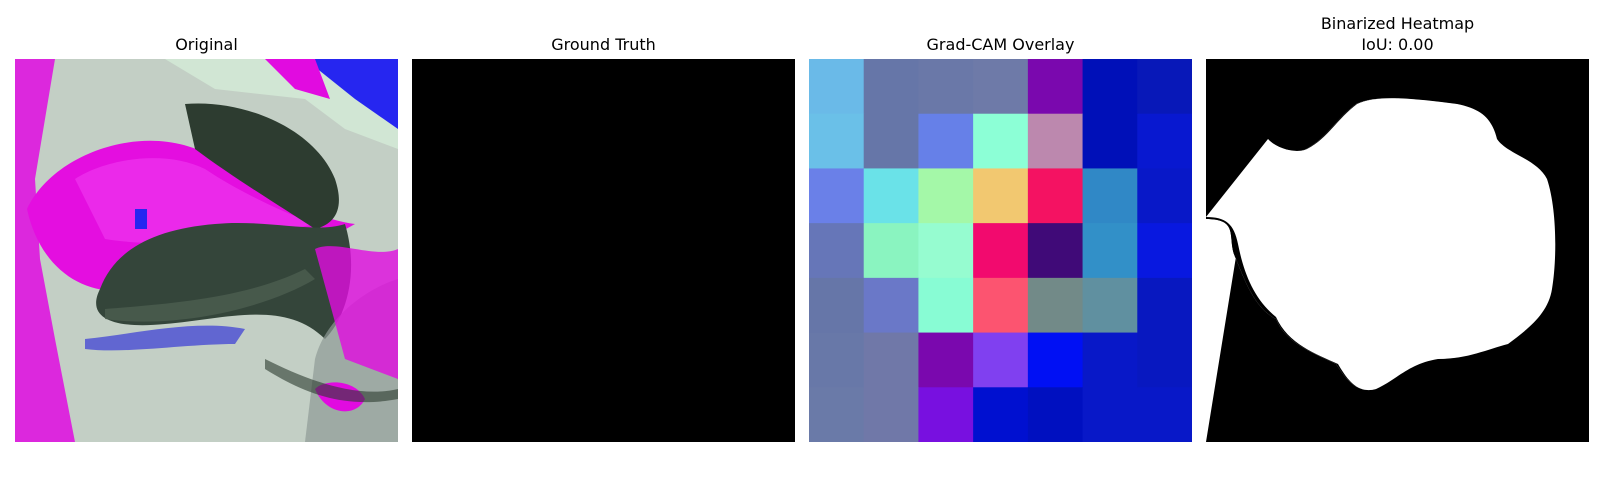 Image resolution: width=1600 pixels, height=500 pixels. Describe the element at coordinates (206, 44) in the screenshot. I see `panel-title-original: Original` at that location.